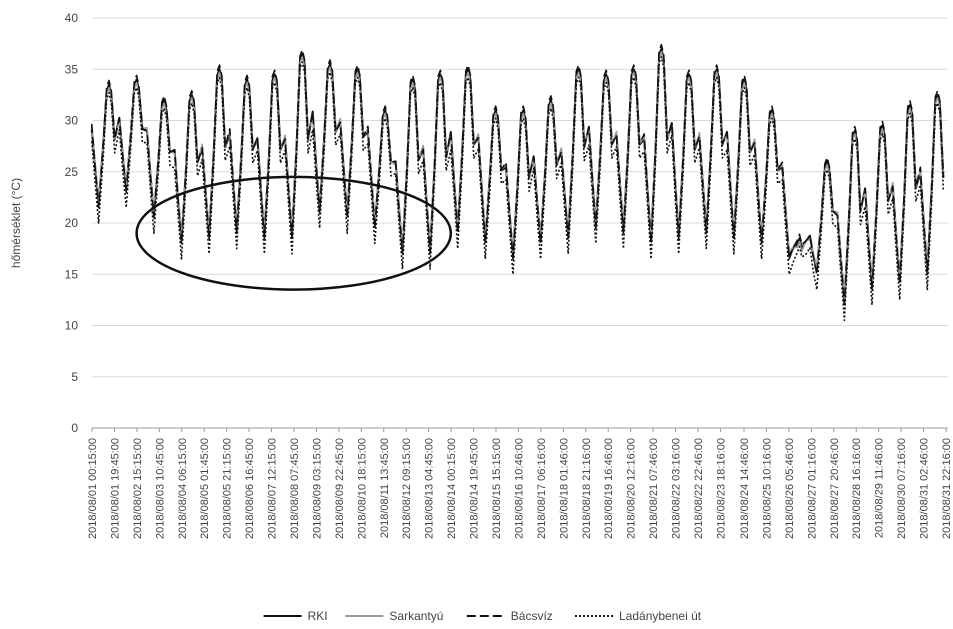 The width and height of the screenshot is (953, 629). Describe the element at coordinates (362, 488) in the screenshot. I see `x-tick-label-12: 2018/08/10 18:15:00` at that location.